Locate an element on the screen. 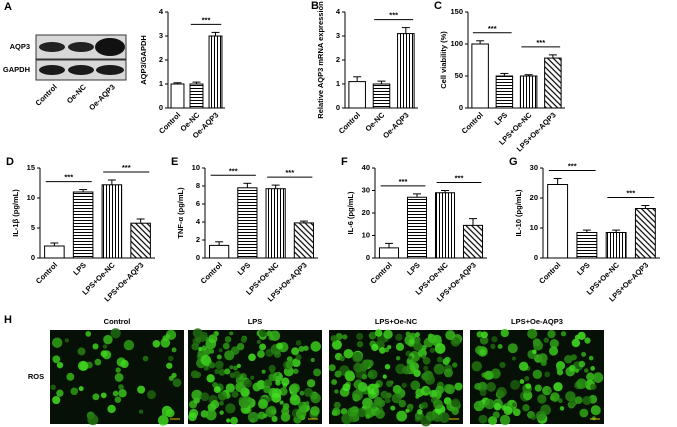 Image resolution: width=677 pixels, height=427 pixels. y-tick-label: 2 is located at coordinates (198, 239).